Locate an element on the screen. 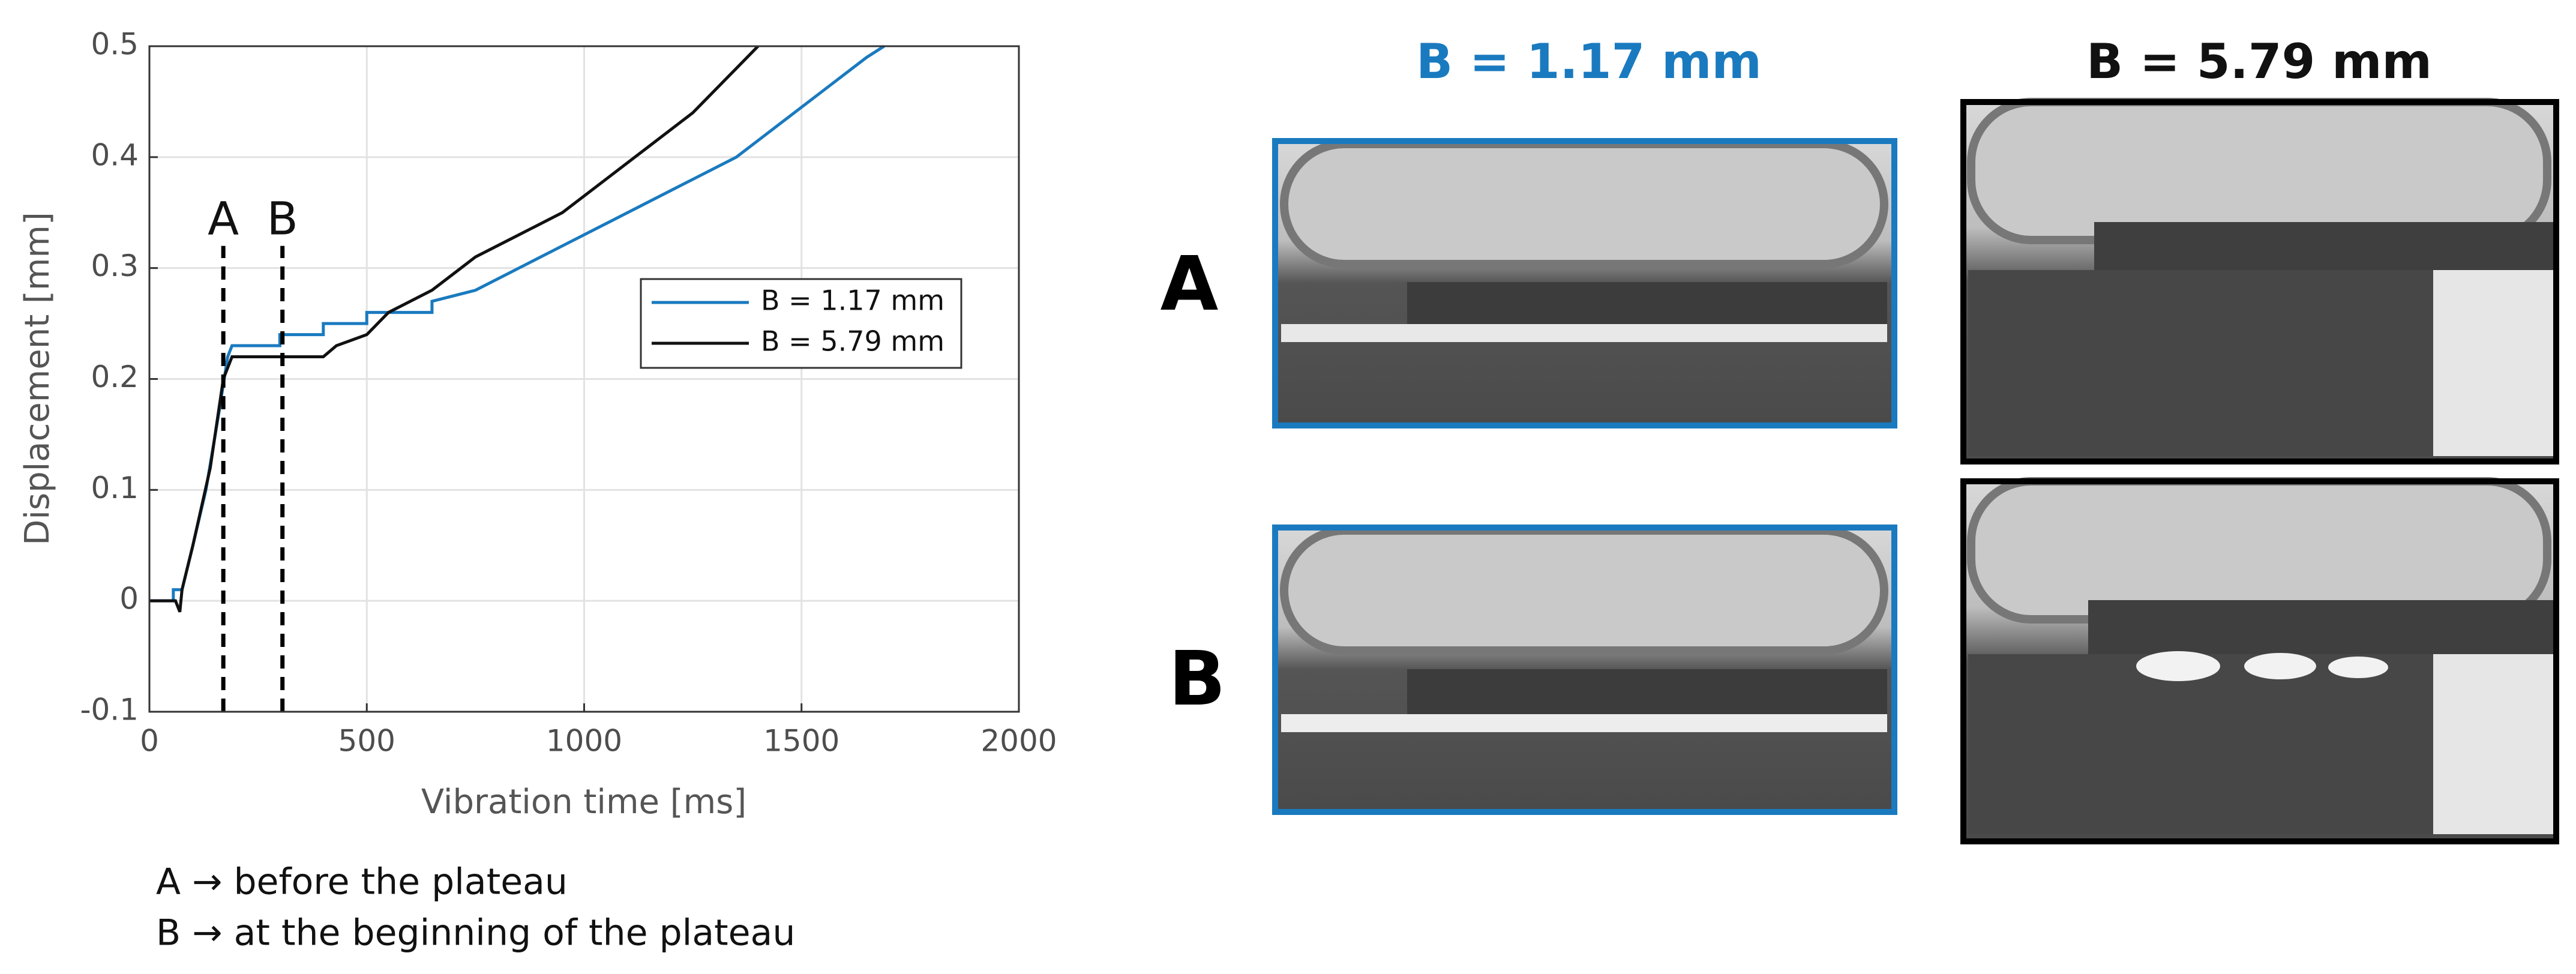 The image size is (2576, 974). data-line is located at coordinates (454, 329).